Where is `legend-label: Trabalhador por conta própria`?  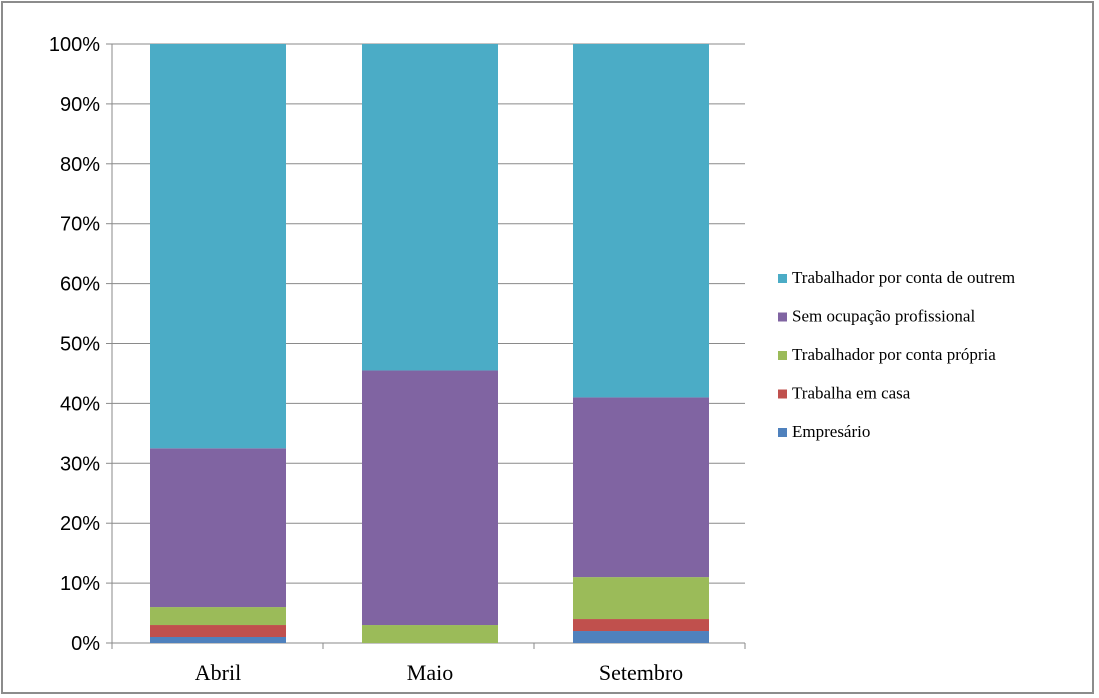 legend-label: Trabalhador por conta própria is located at coordinates (894, 354).